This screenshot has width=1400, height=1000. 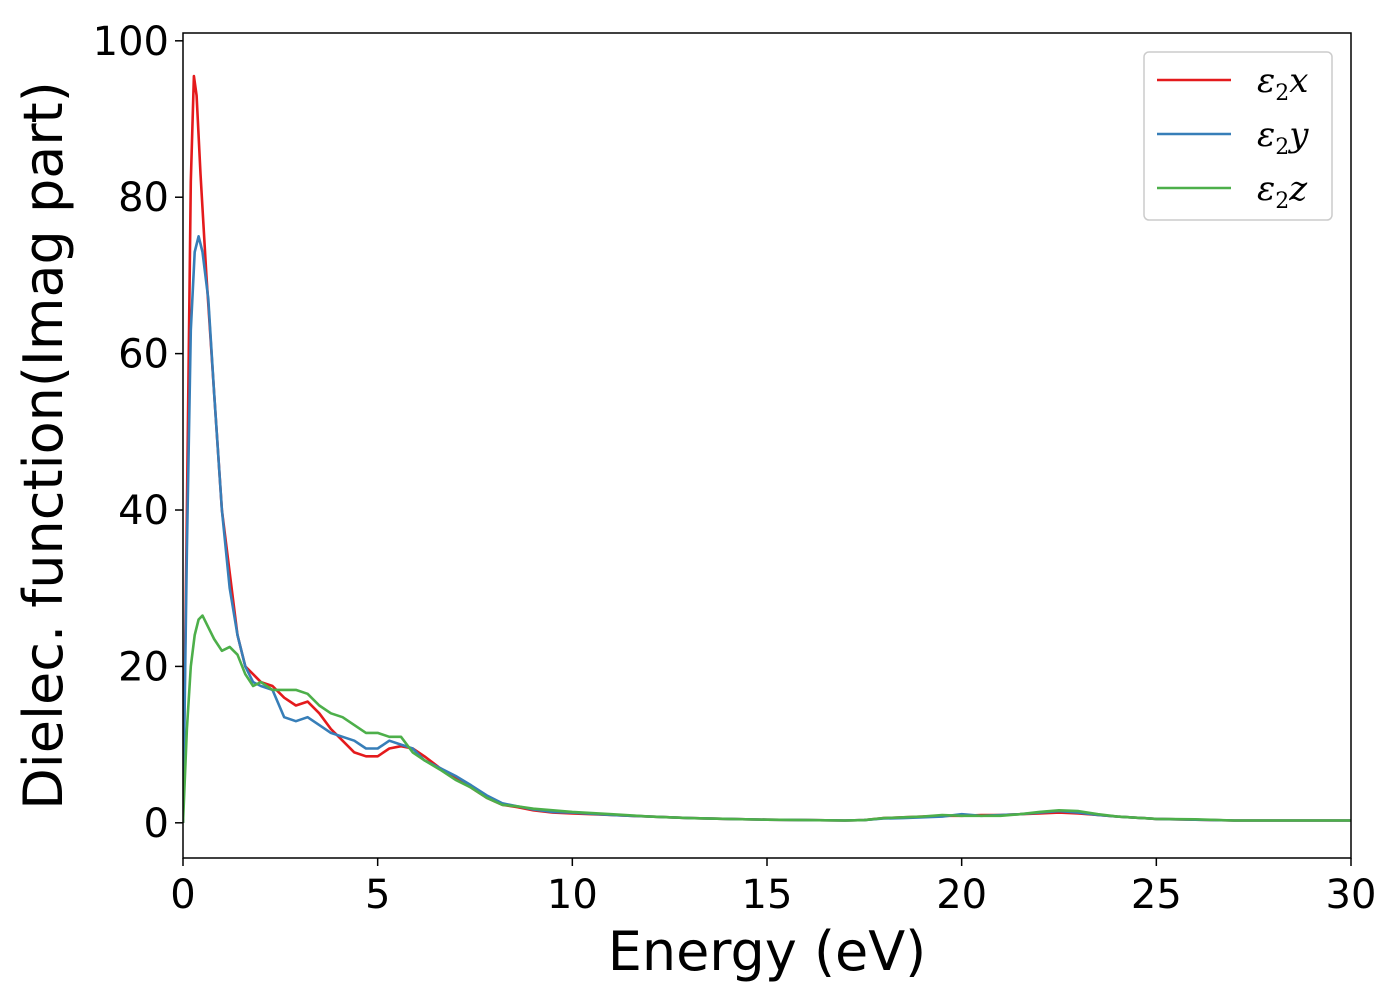 What do you see at coordinates (131, 42) in the screenshot?
I see `y-tick-label: 100` at bounding box center [131, 42].